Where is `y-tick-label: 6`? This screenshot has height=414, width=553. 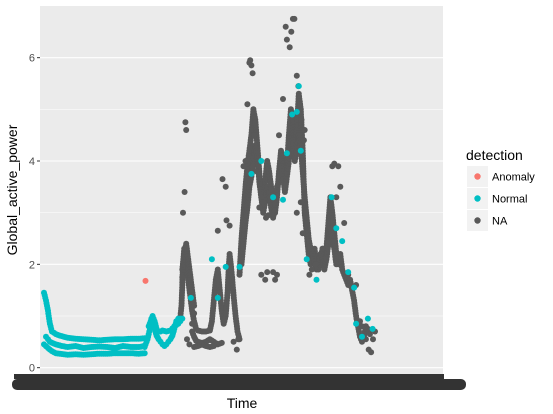 y-tick-label: 6 is located at coordinates (32, 59).